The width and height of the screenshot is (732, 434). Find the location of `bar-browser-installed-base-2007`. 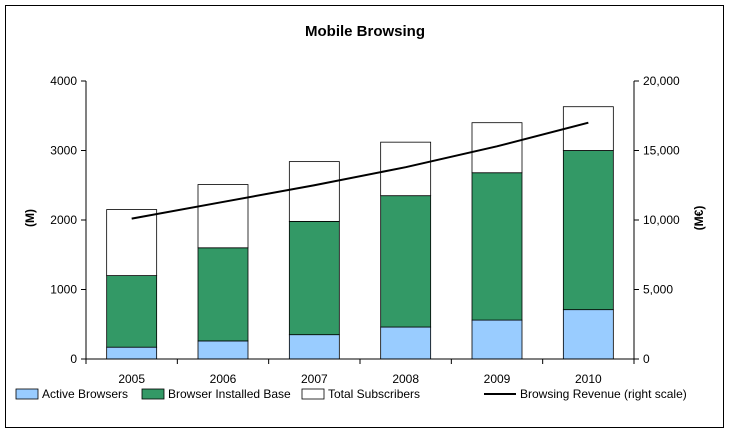

bar-browser-installed-base-2007 is located at coordinates (314, 278).